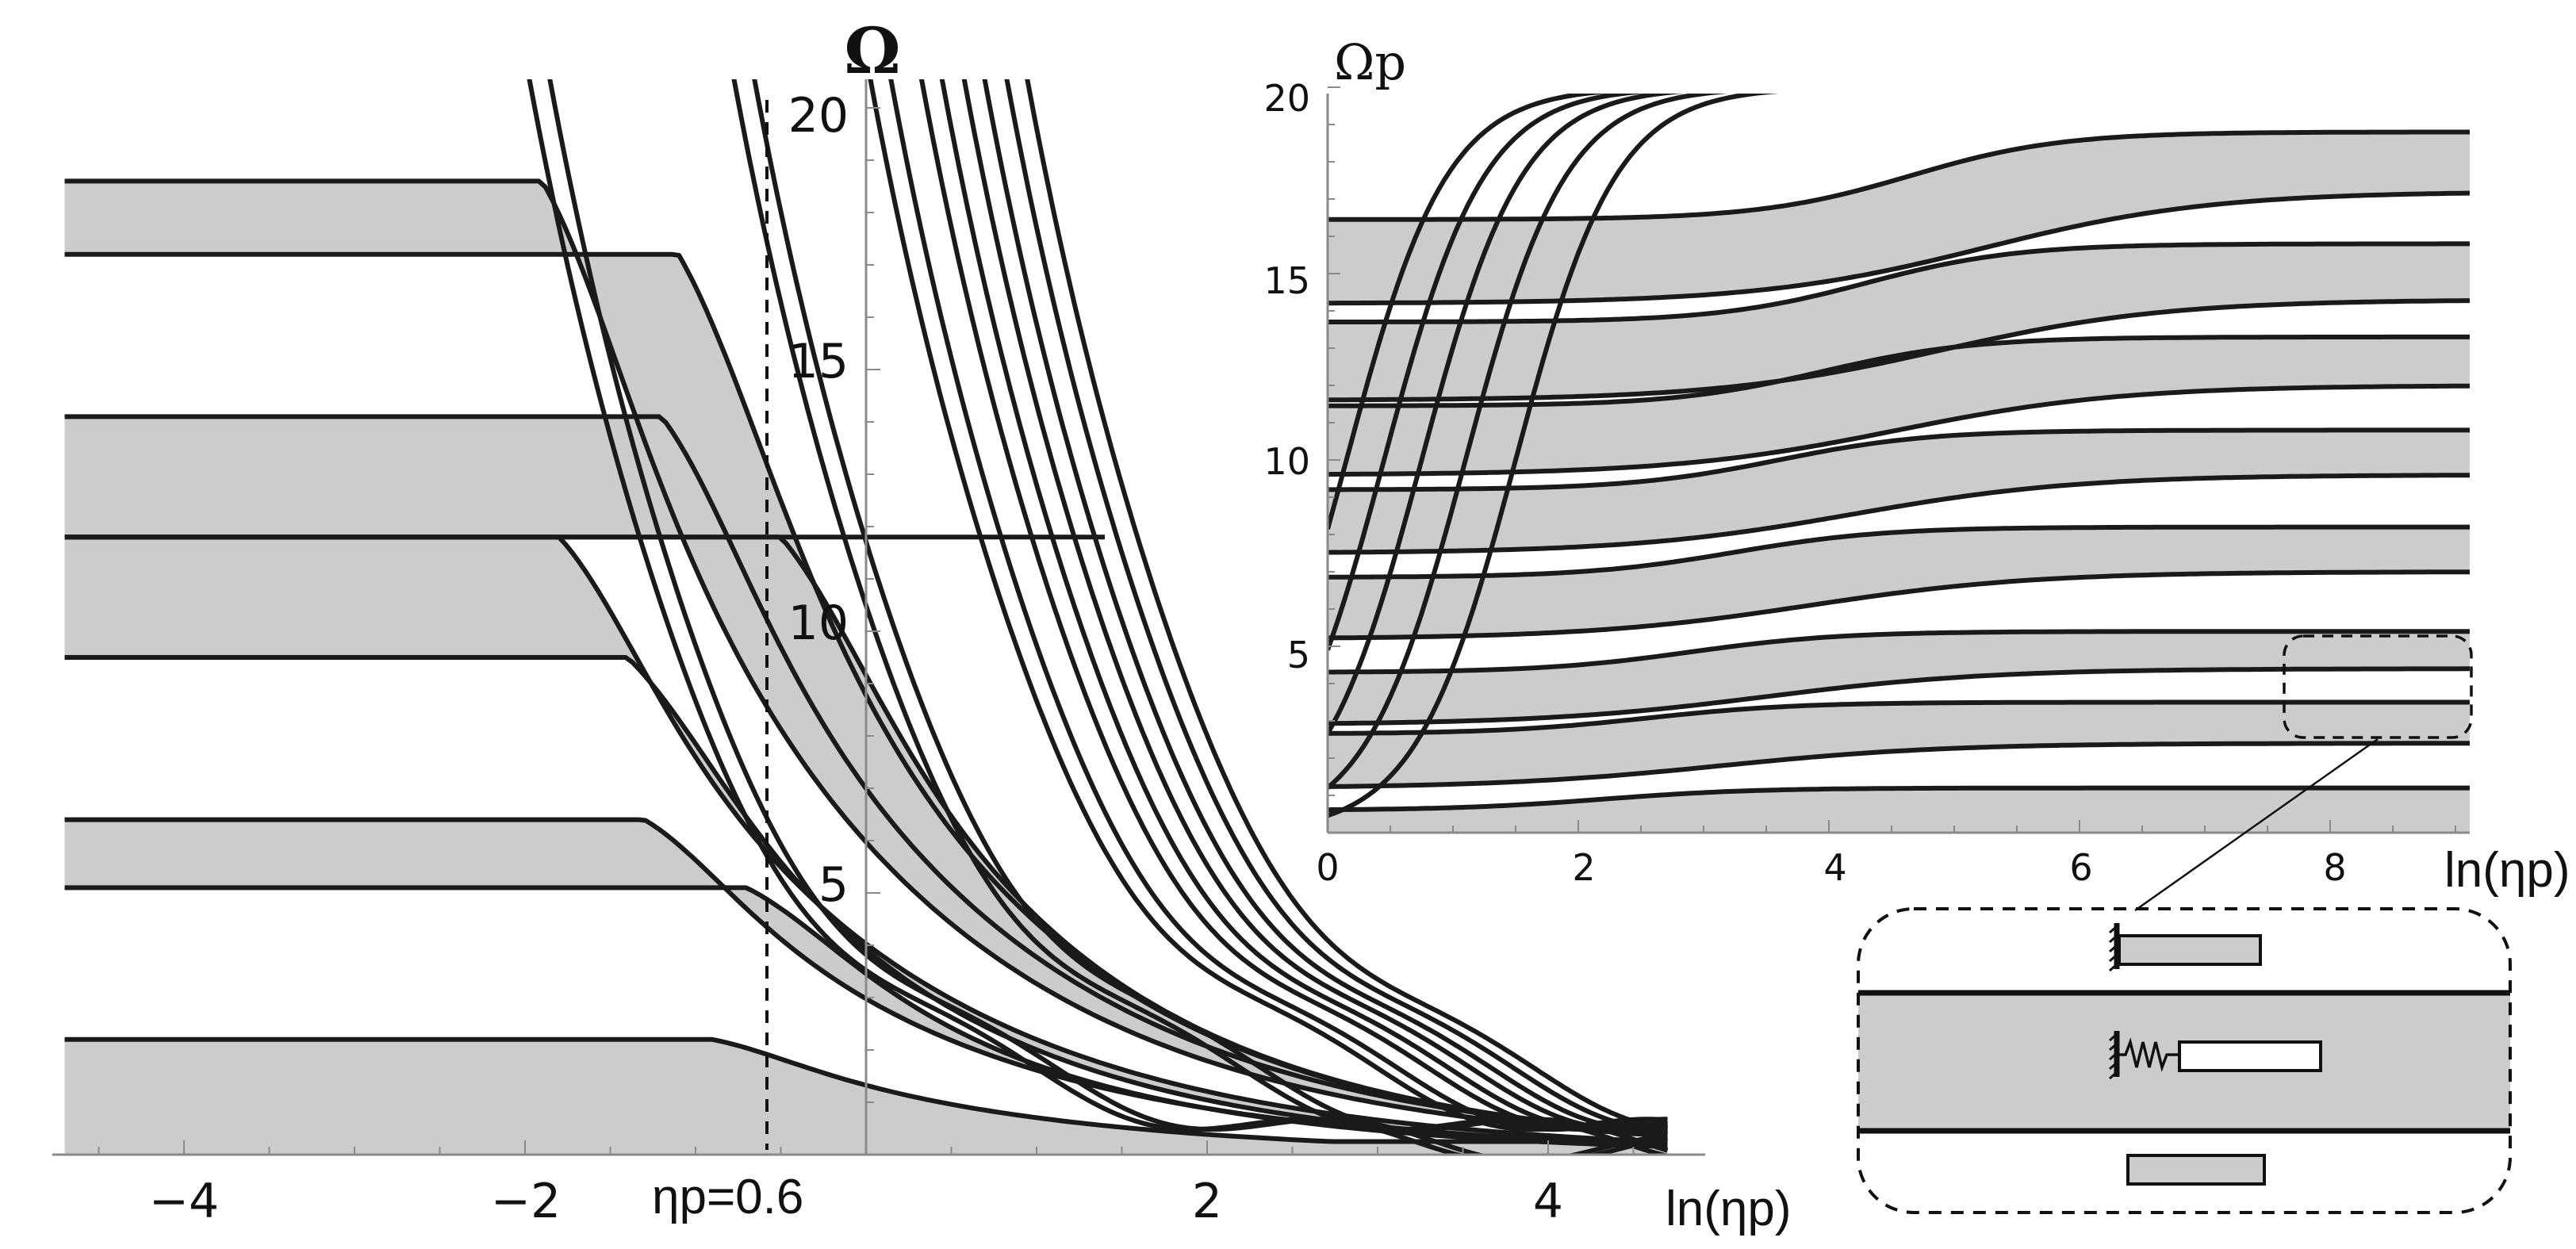 Image resolution: width=2576 pixels, height=1249 pixels. I want to click on clamped-beam, so click(2190, 950).